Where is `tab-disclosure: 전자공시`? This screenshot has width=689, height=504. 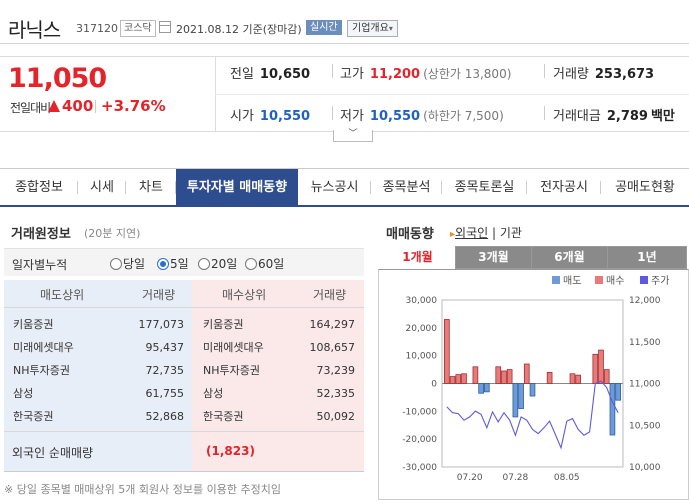
tab-disclosure: 전자공시 is located at coordinates (564, 187).